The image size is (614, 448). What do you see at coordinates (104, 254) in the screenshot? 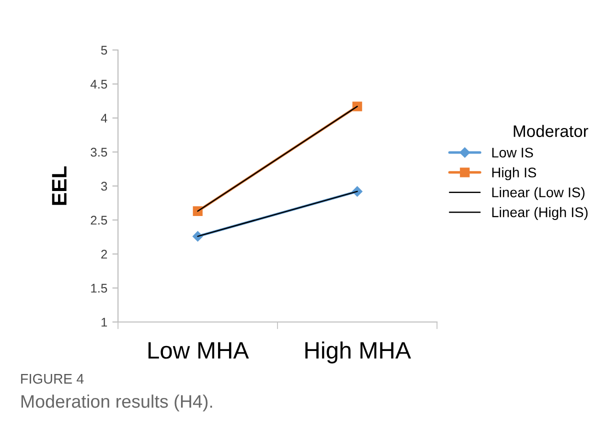
I see `y-tick-label: 2` at bounding box center [104, 254].